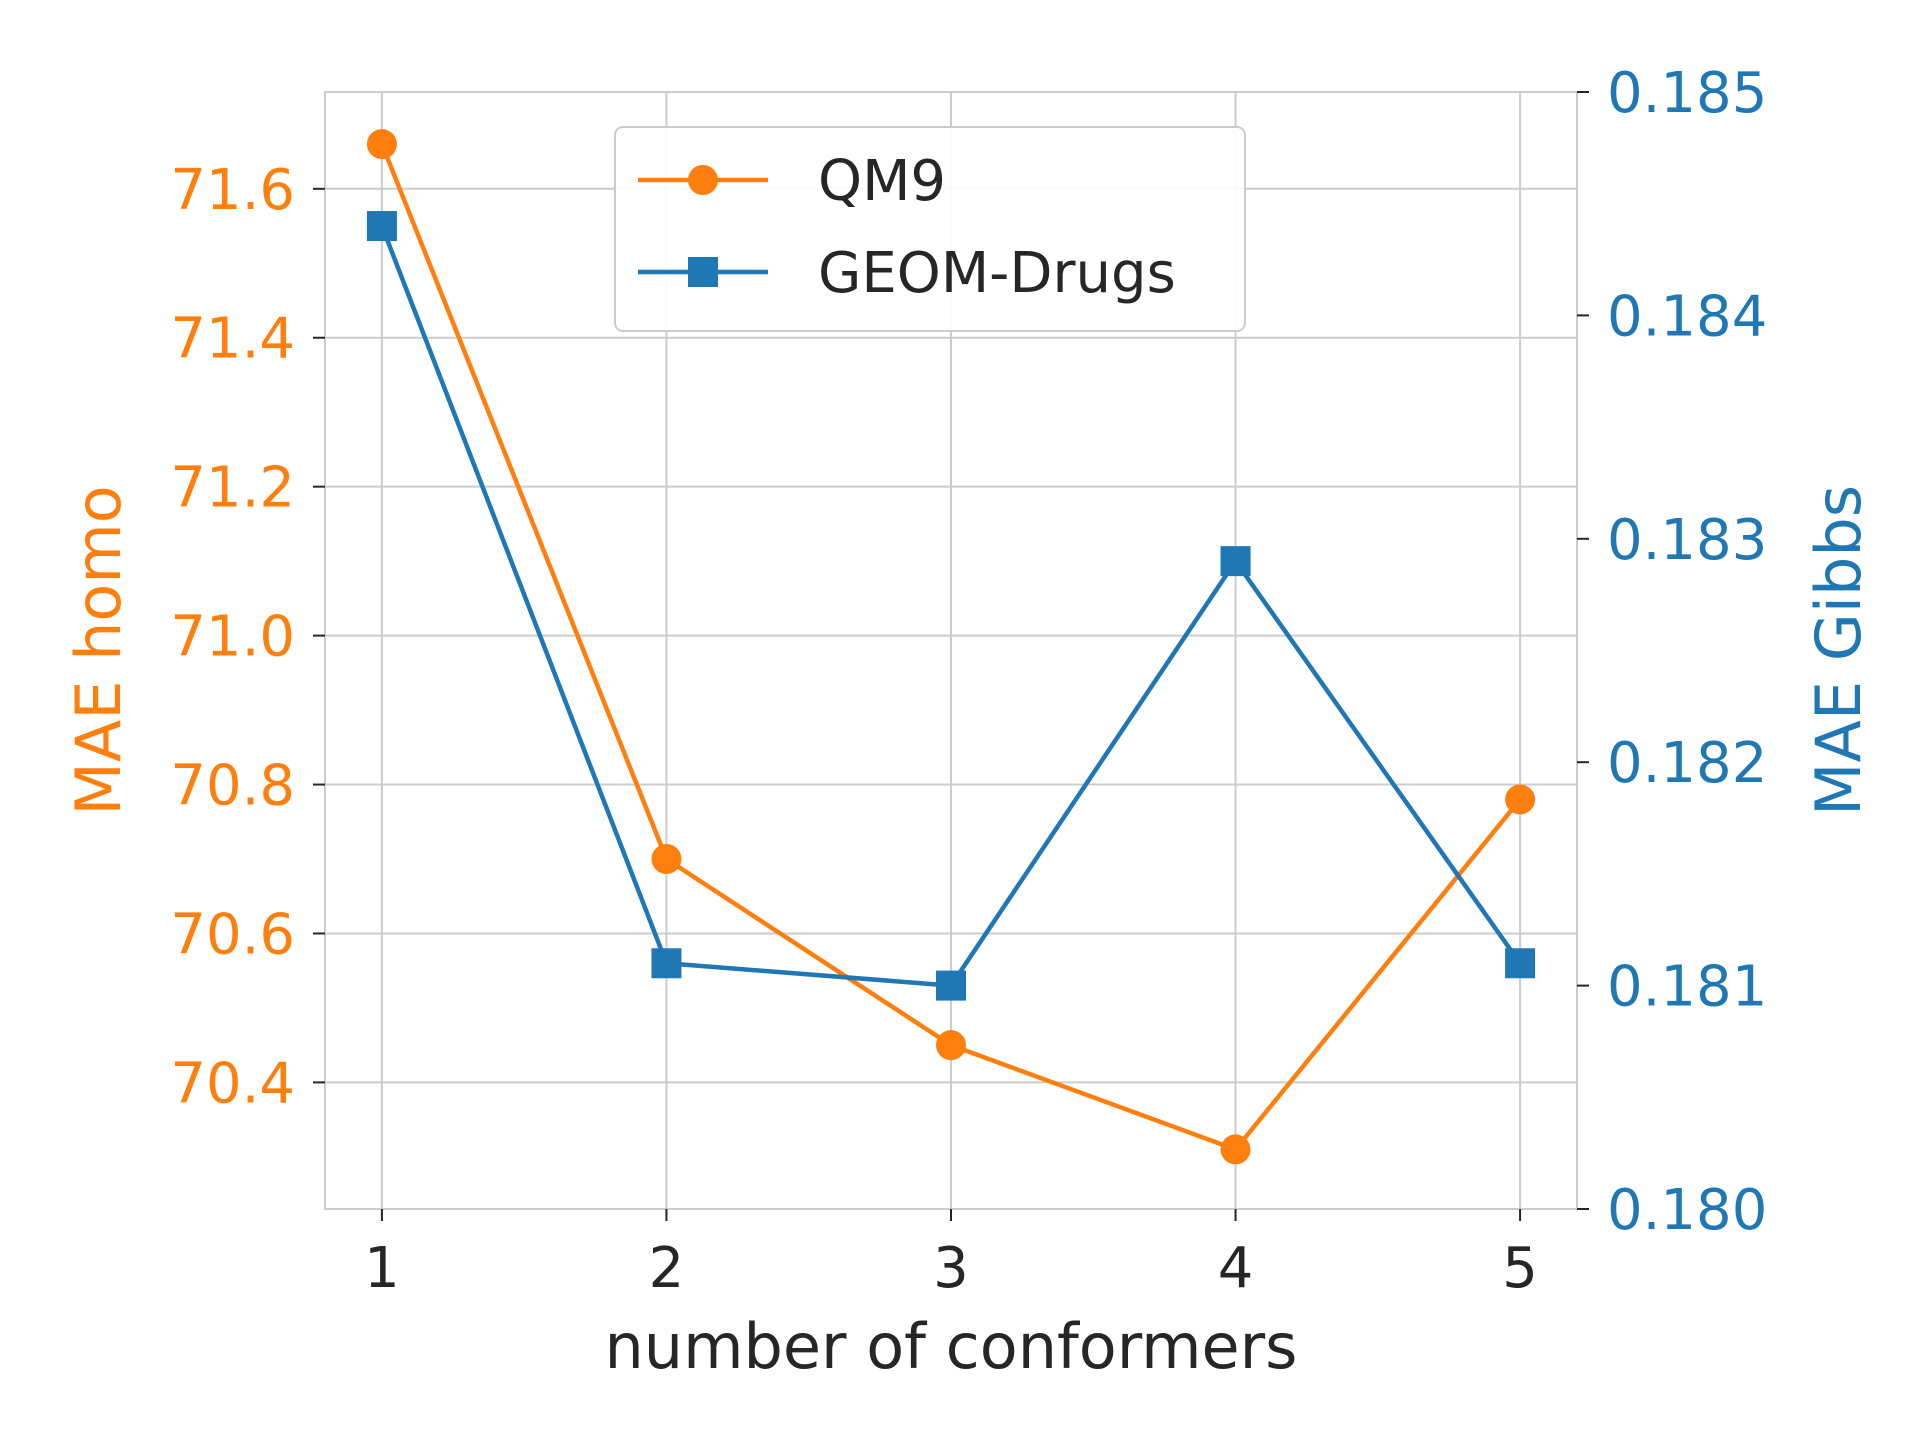 The height and width of the screenshot is (1440, 1920). What do you see at coordinates (232, 190) in the screenshot?
I see `left-tick-label: 71.6` at bounding box center [232, 190].